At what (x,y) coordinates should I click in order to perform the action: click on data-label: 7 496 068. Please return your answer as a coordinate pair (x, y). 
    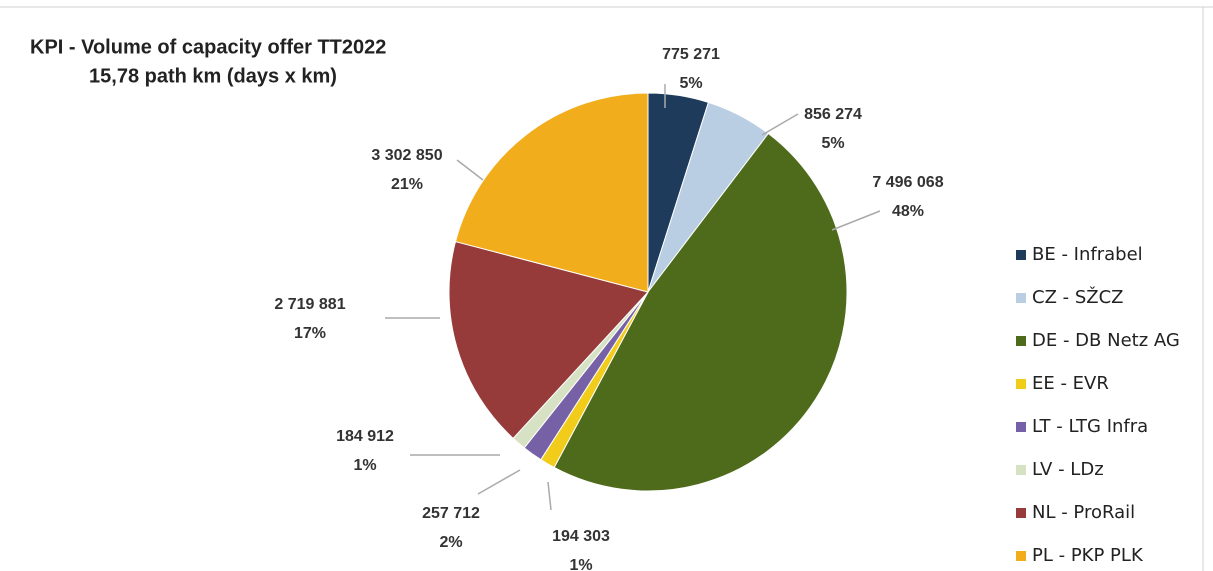
    Looking at the image, I should click on (907, 182).